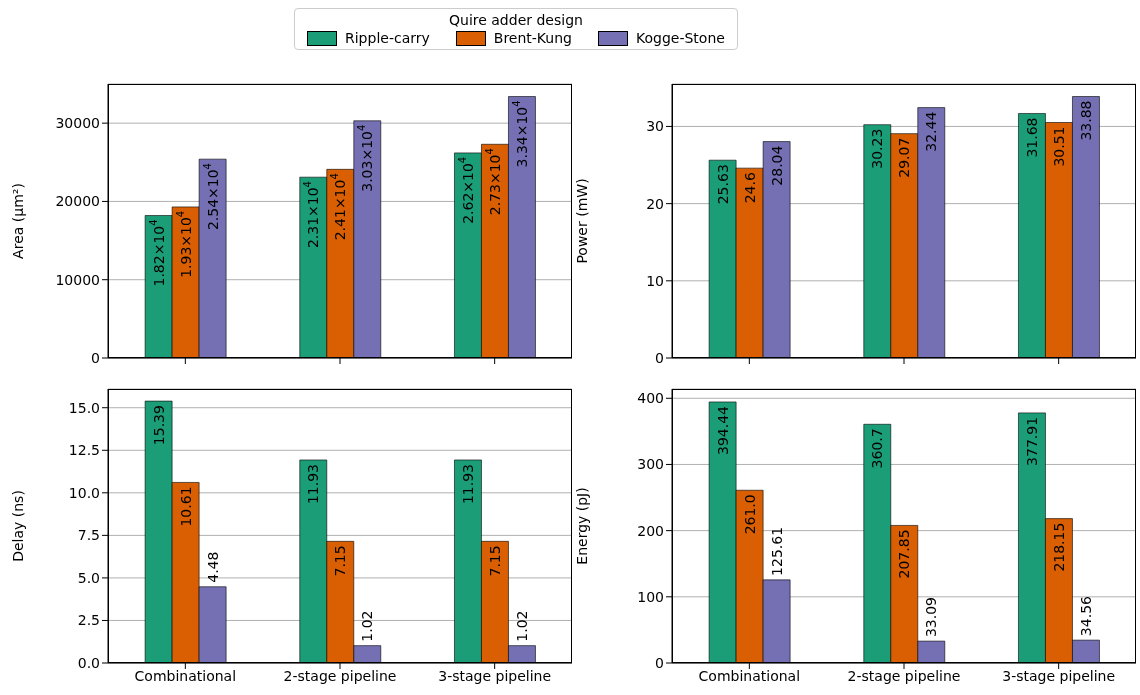 The height and width of the screenshot is (695, 1140). What do you see at coordinates (931, 131) in the screenshot?
I see `data-label: 32.44` at bounding box center [931, 131].